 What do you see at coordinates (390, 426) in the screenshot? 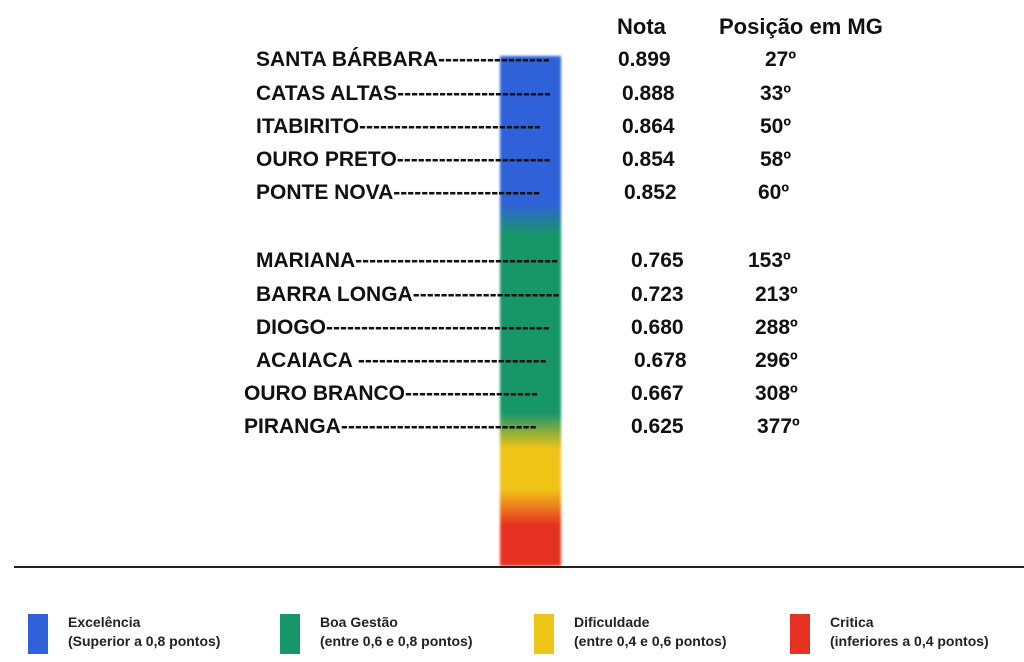
I see `municipality-name: PIRANGA----------------------------` at bounding box center [390, 426].